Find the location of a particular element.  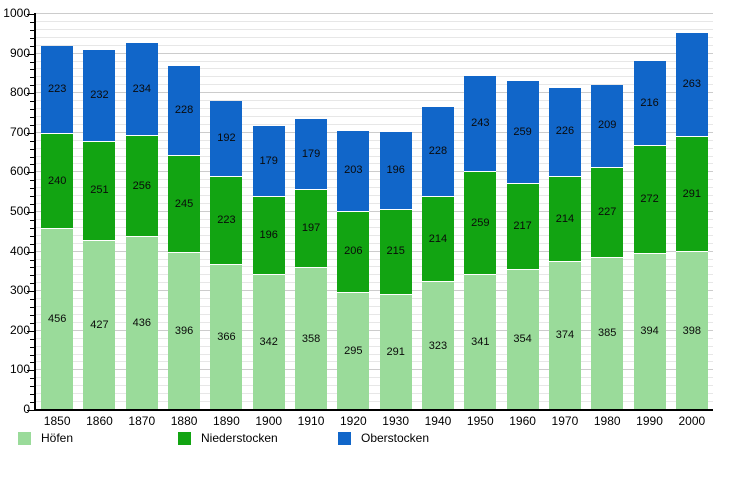

segment-value-label: 192 is located at coordinates (226, 137).